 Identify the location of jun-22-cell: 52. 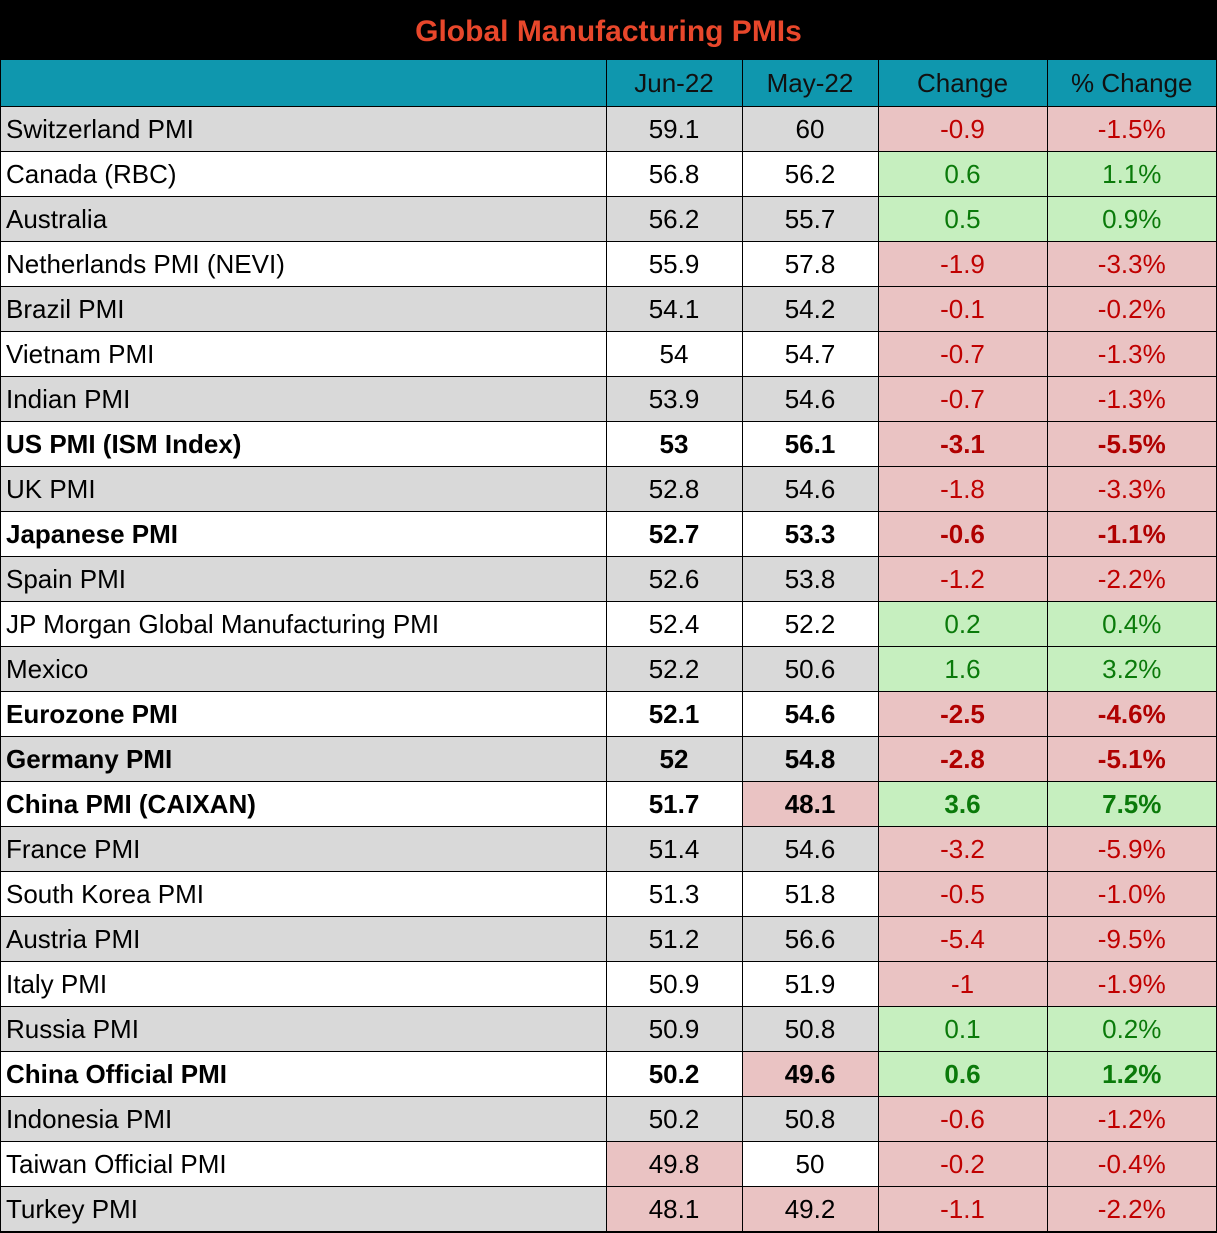
(673, 759).